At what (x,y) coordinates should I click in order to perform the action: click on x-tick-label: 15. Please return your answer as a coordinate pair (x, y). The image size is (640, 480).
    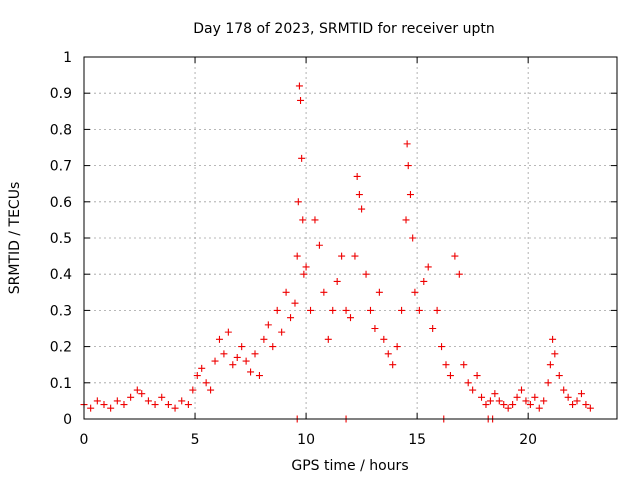
    Looking at the image, I should click on (417, 440).